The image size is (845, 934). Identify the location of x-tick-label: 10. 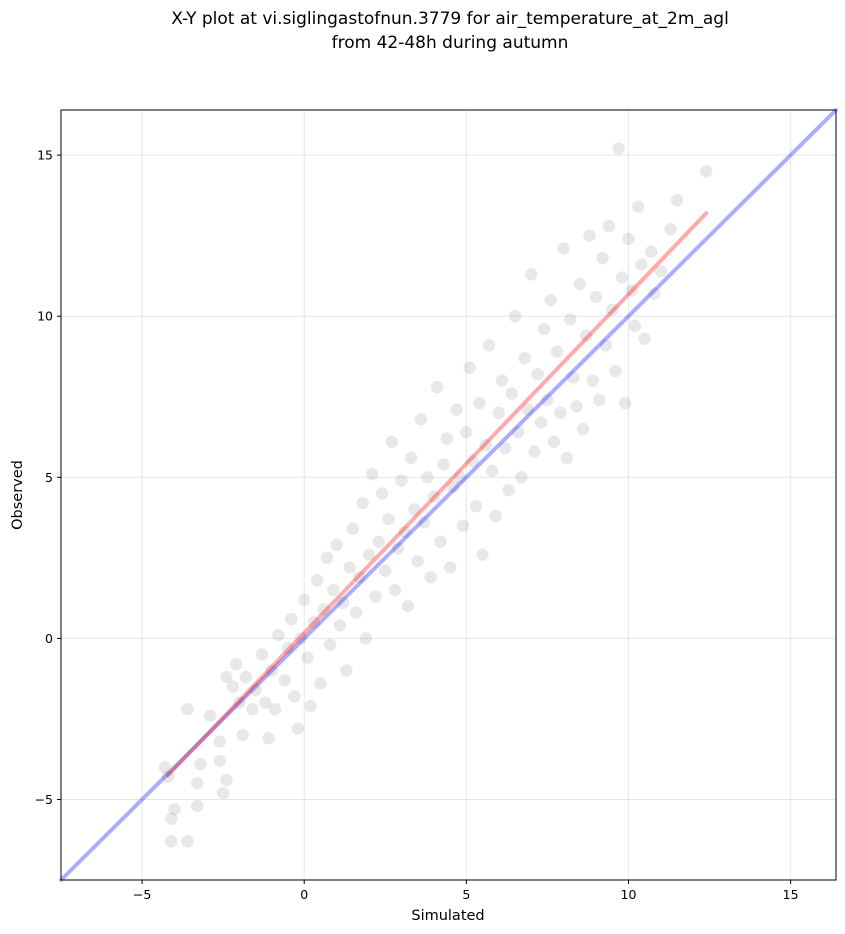
(629, 894).